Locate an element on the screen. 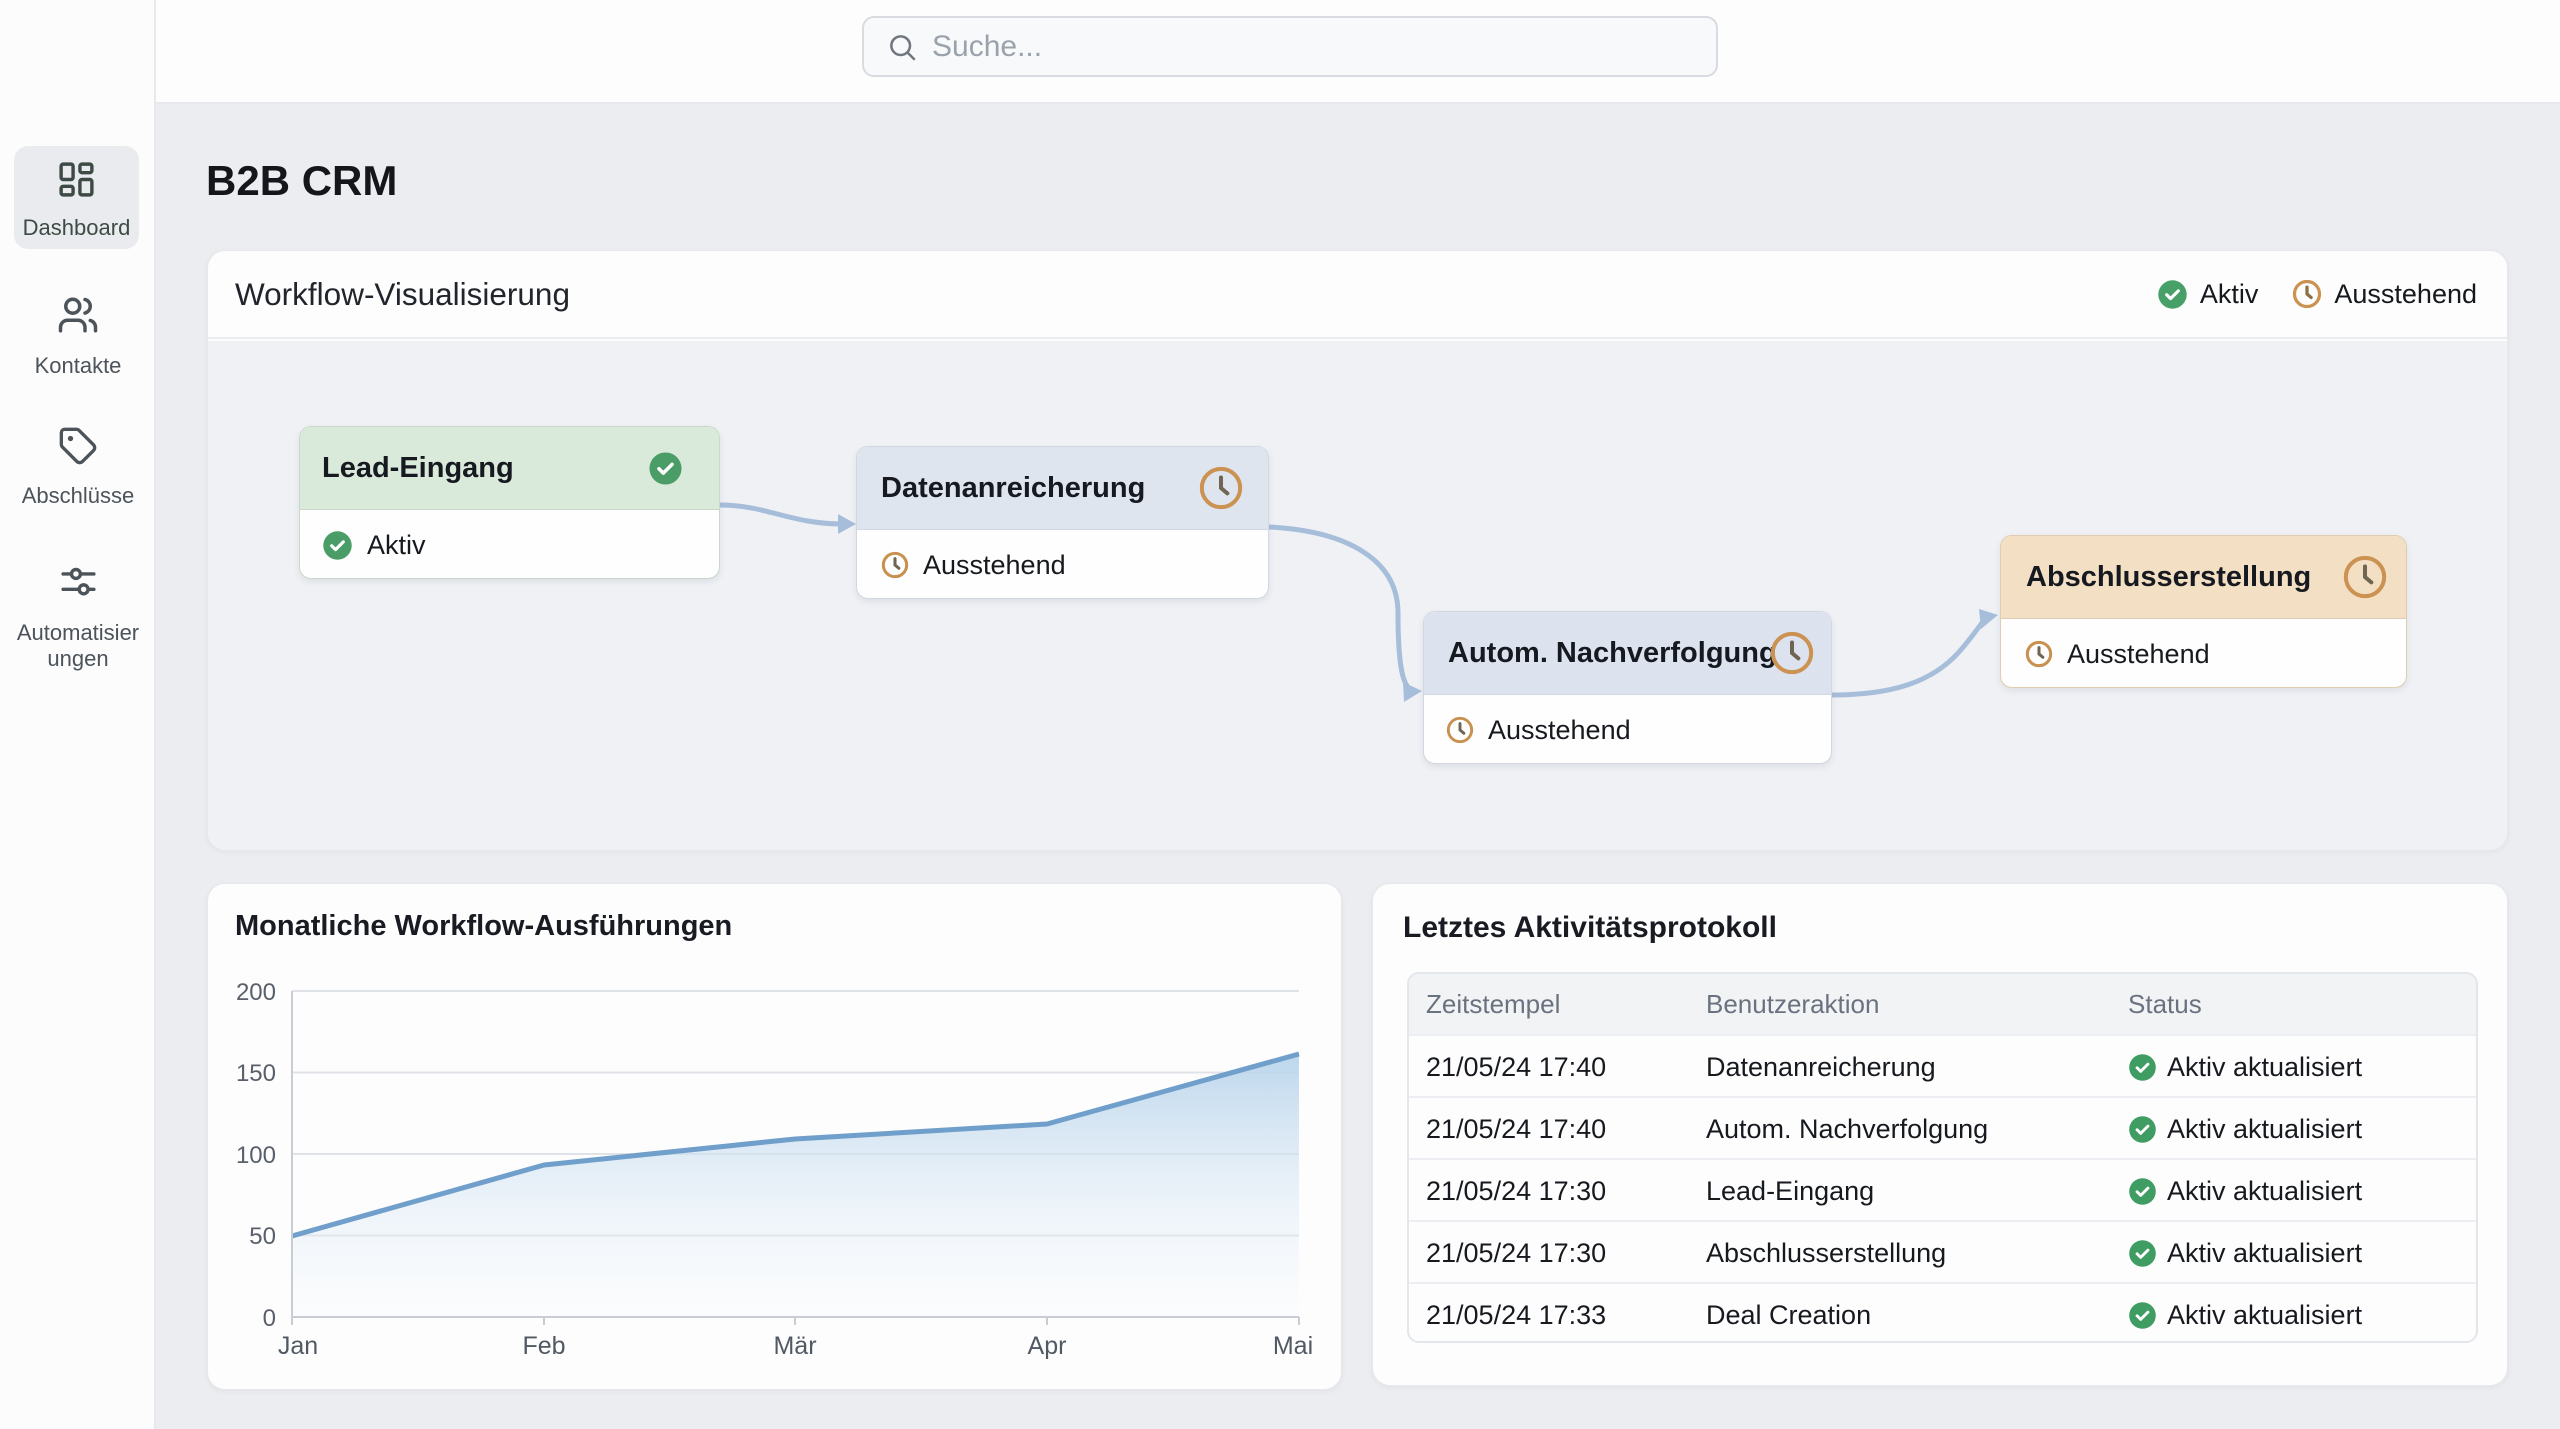 This screenshot has width=2560, height=1429. svg-text: 100 is located at coordinates (256, 1155).